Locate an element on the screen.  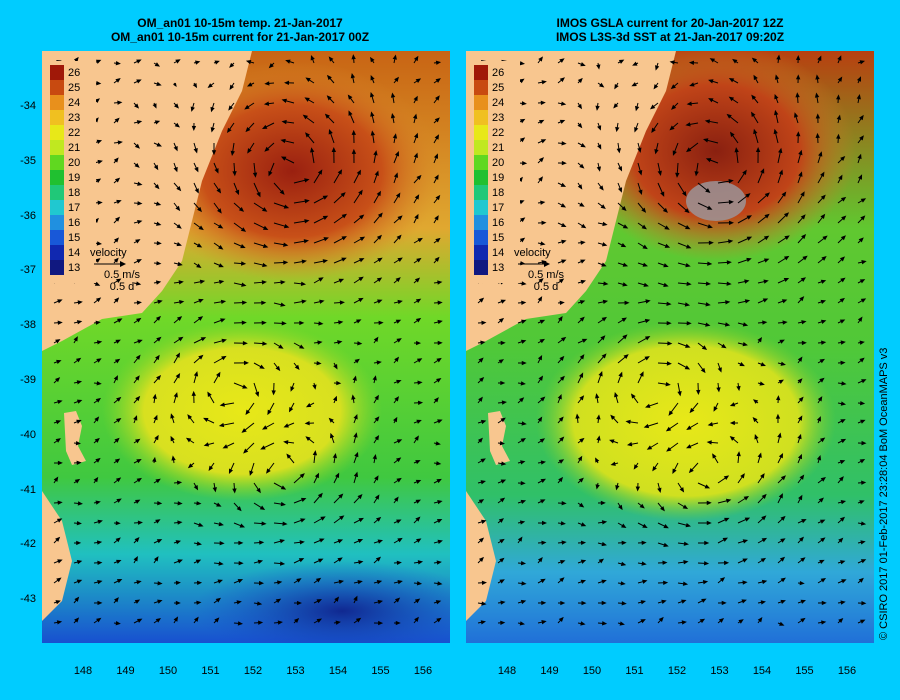
longitude-tick-label: 156 is located at coordinates (423, 671).